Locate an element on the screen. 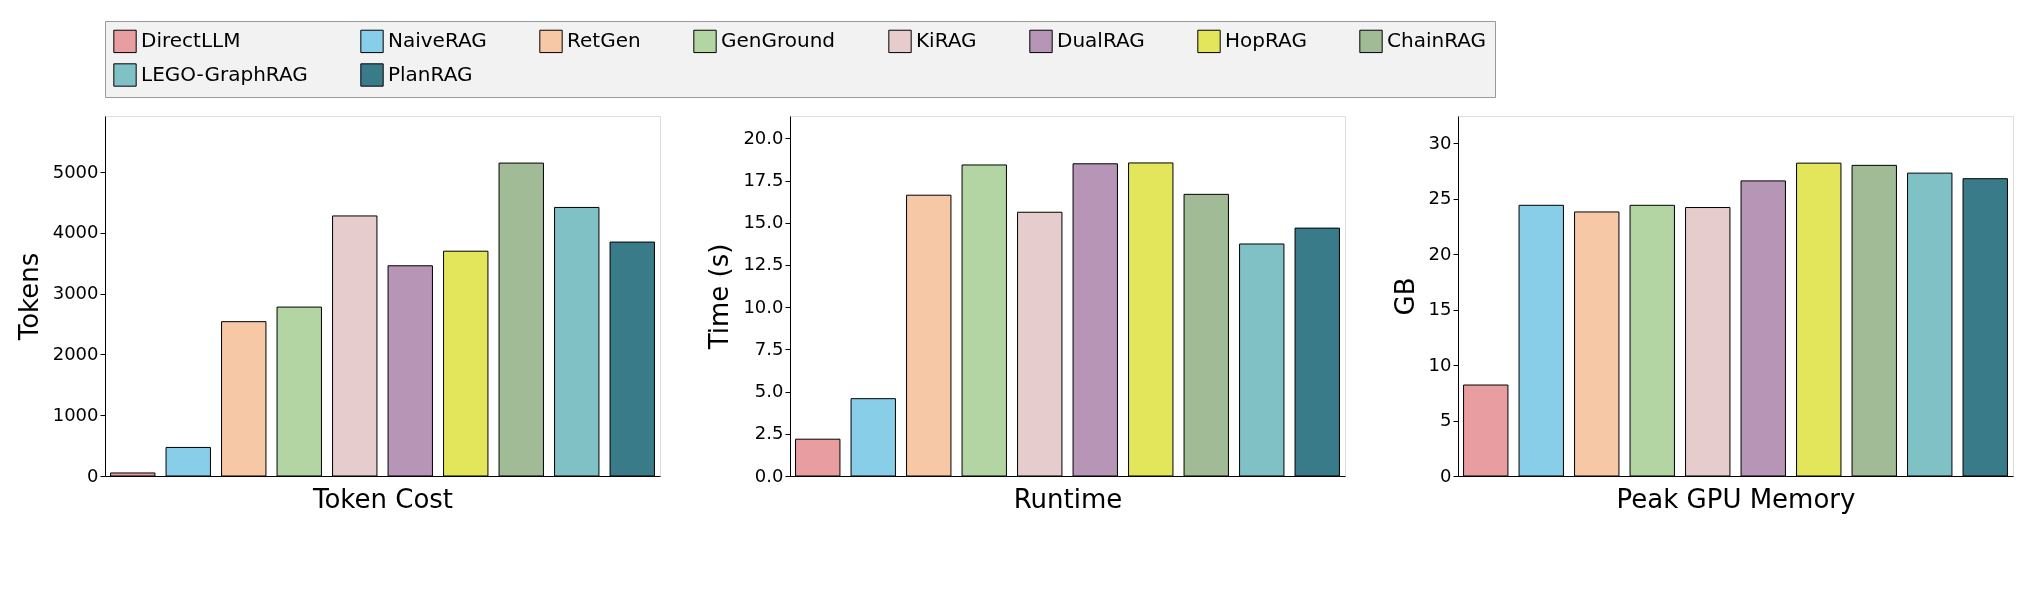 The image size is (2040, 592). y-tick-label: 20 is located at coordinates (1440, 253).